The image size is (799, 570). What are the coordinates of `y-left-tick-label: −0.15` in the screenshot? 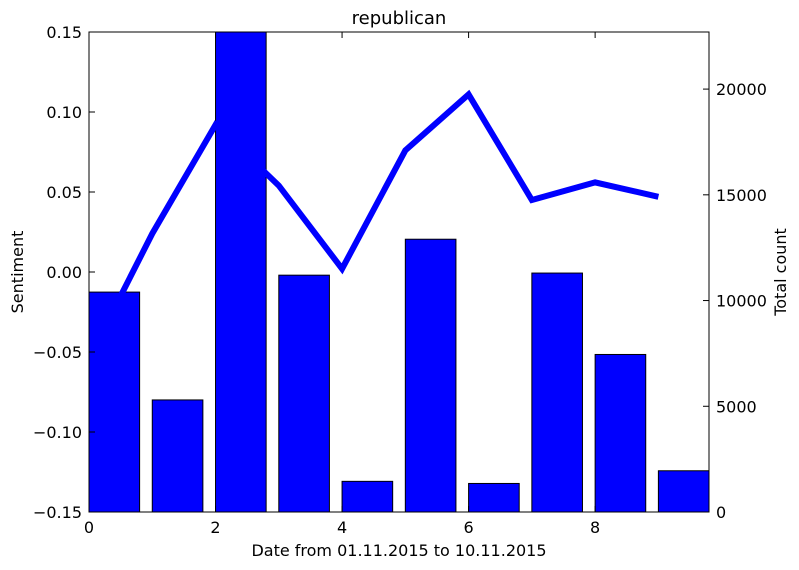 It's located at (57, 512).